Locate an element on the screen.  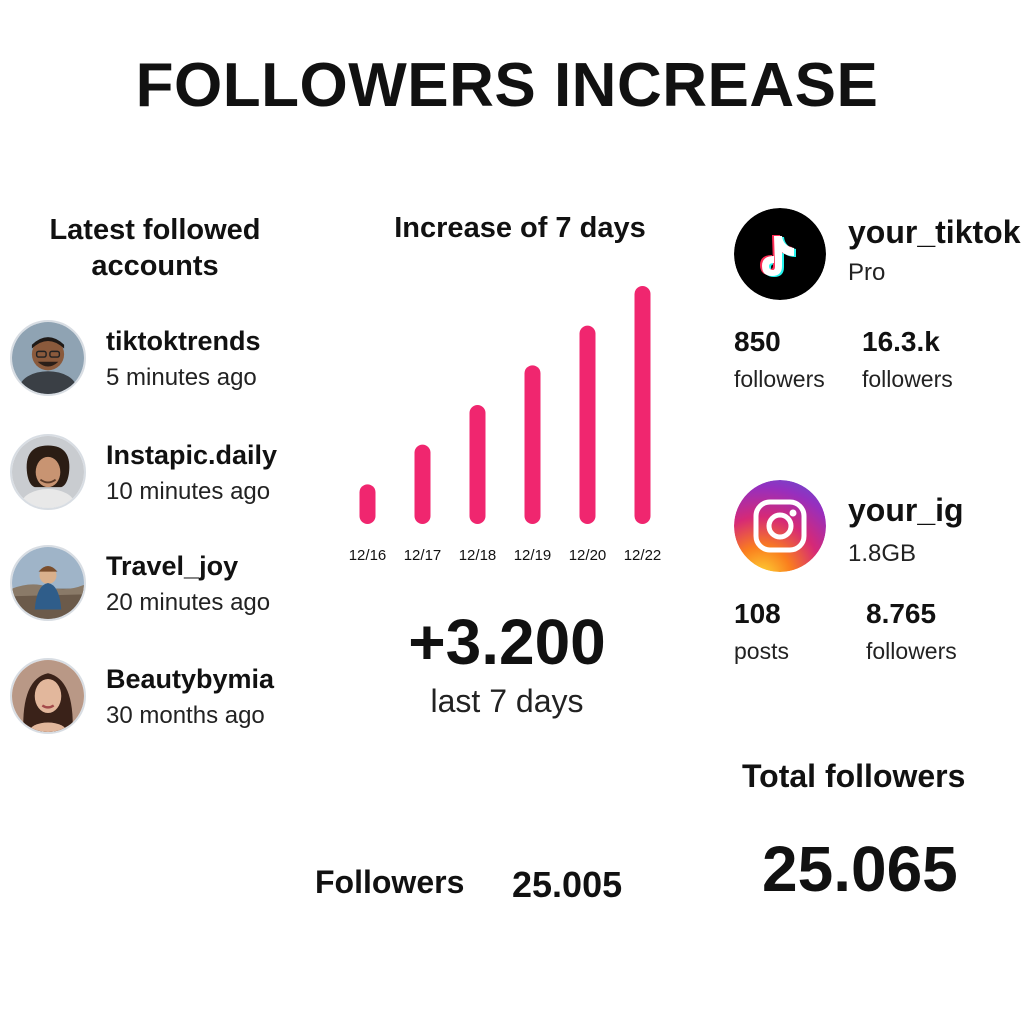
tiktok-handle: your_tiktok is located at coordinates (934, 232).